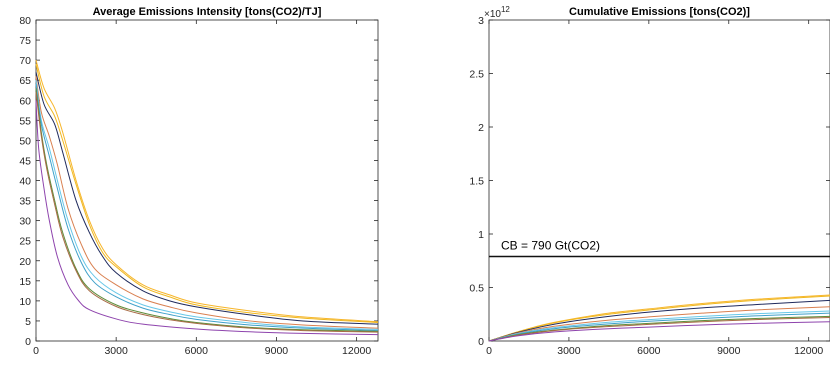 The image size is (830, 366). What do you see at coordinates (481, 128) in the screenshot?
I see `y-tick-label: 2` at bounding box center [481, 128].